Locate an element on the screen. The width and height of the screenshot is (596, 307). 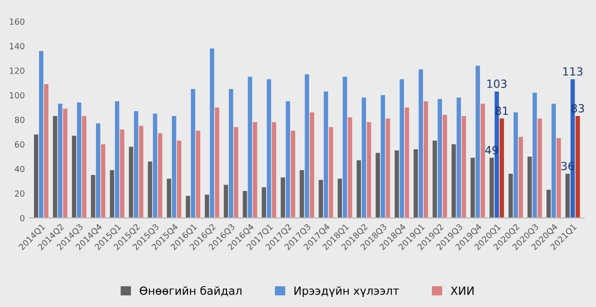
legend-label: Өнөөгийн байдал is located at coordinates (191, 291).